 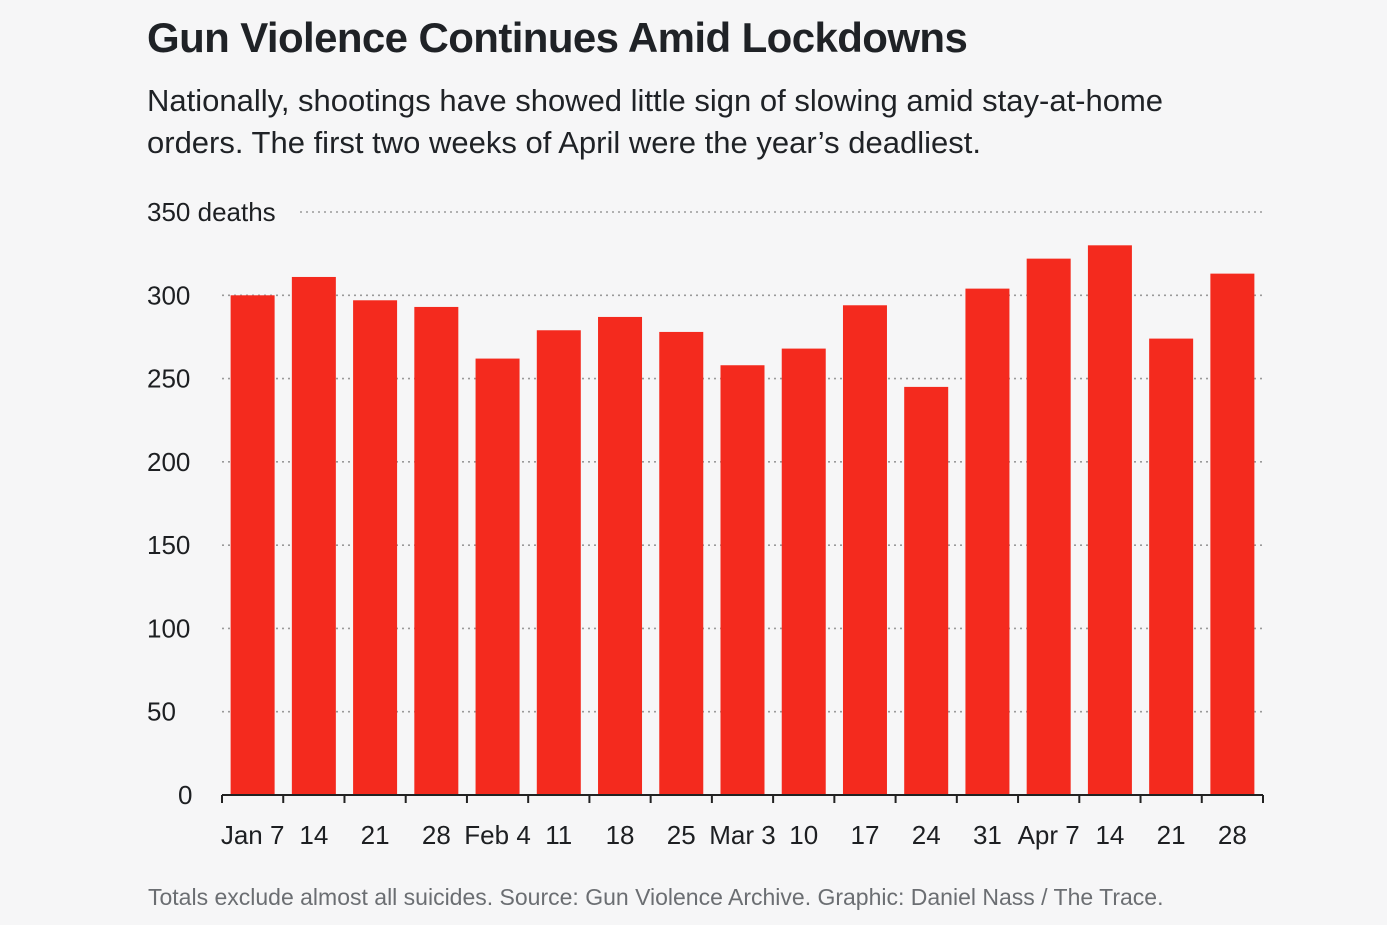 I want to click on y-tick-label: 50, so click(x=161, y=712).